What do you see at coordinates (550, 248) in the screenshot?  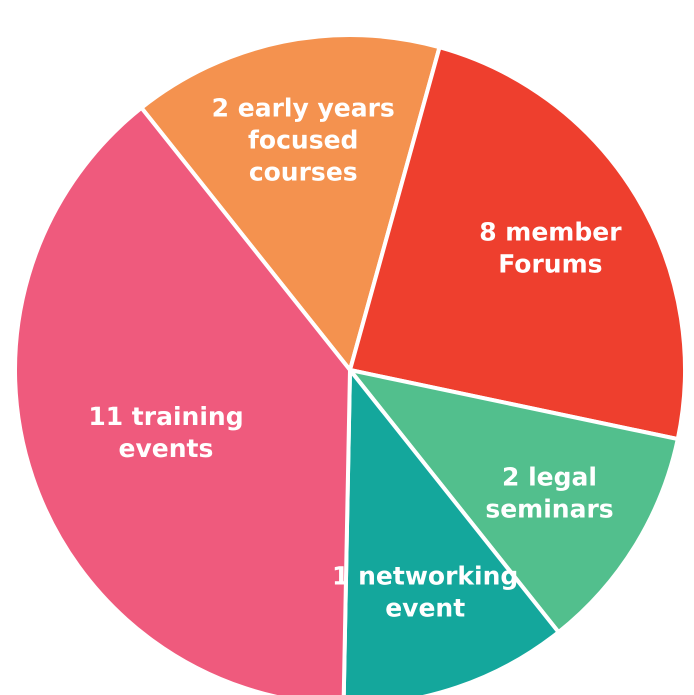 I see `slice-label: 8 member Forums` at bounding box center [550, 248].